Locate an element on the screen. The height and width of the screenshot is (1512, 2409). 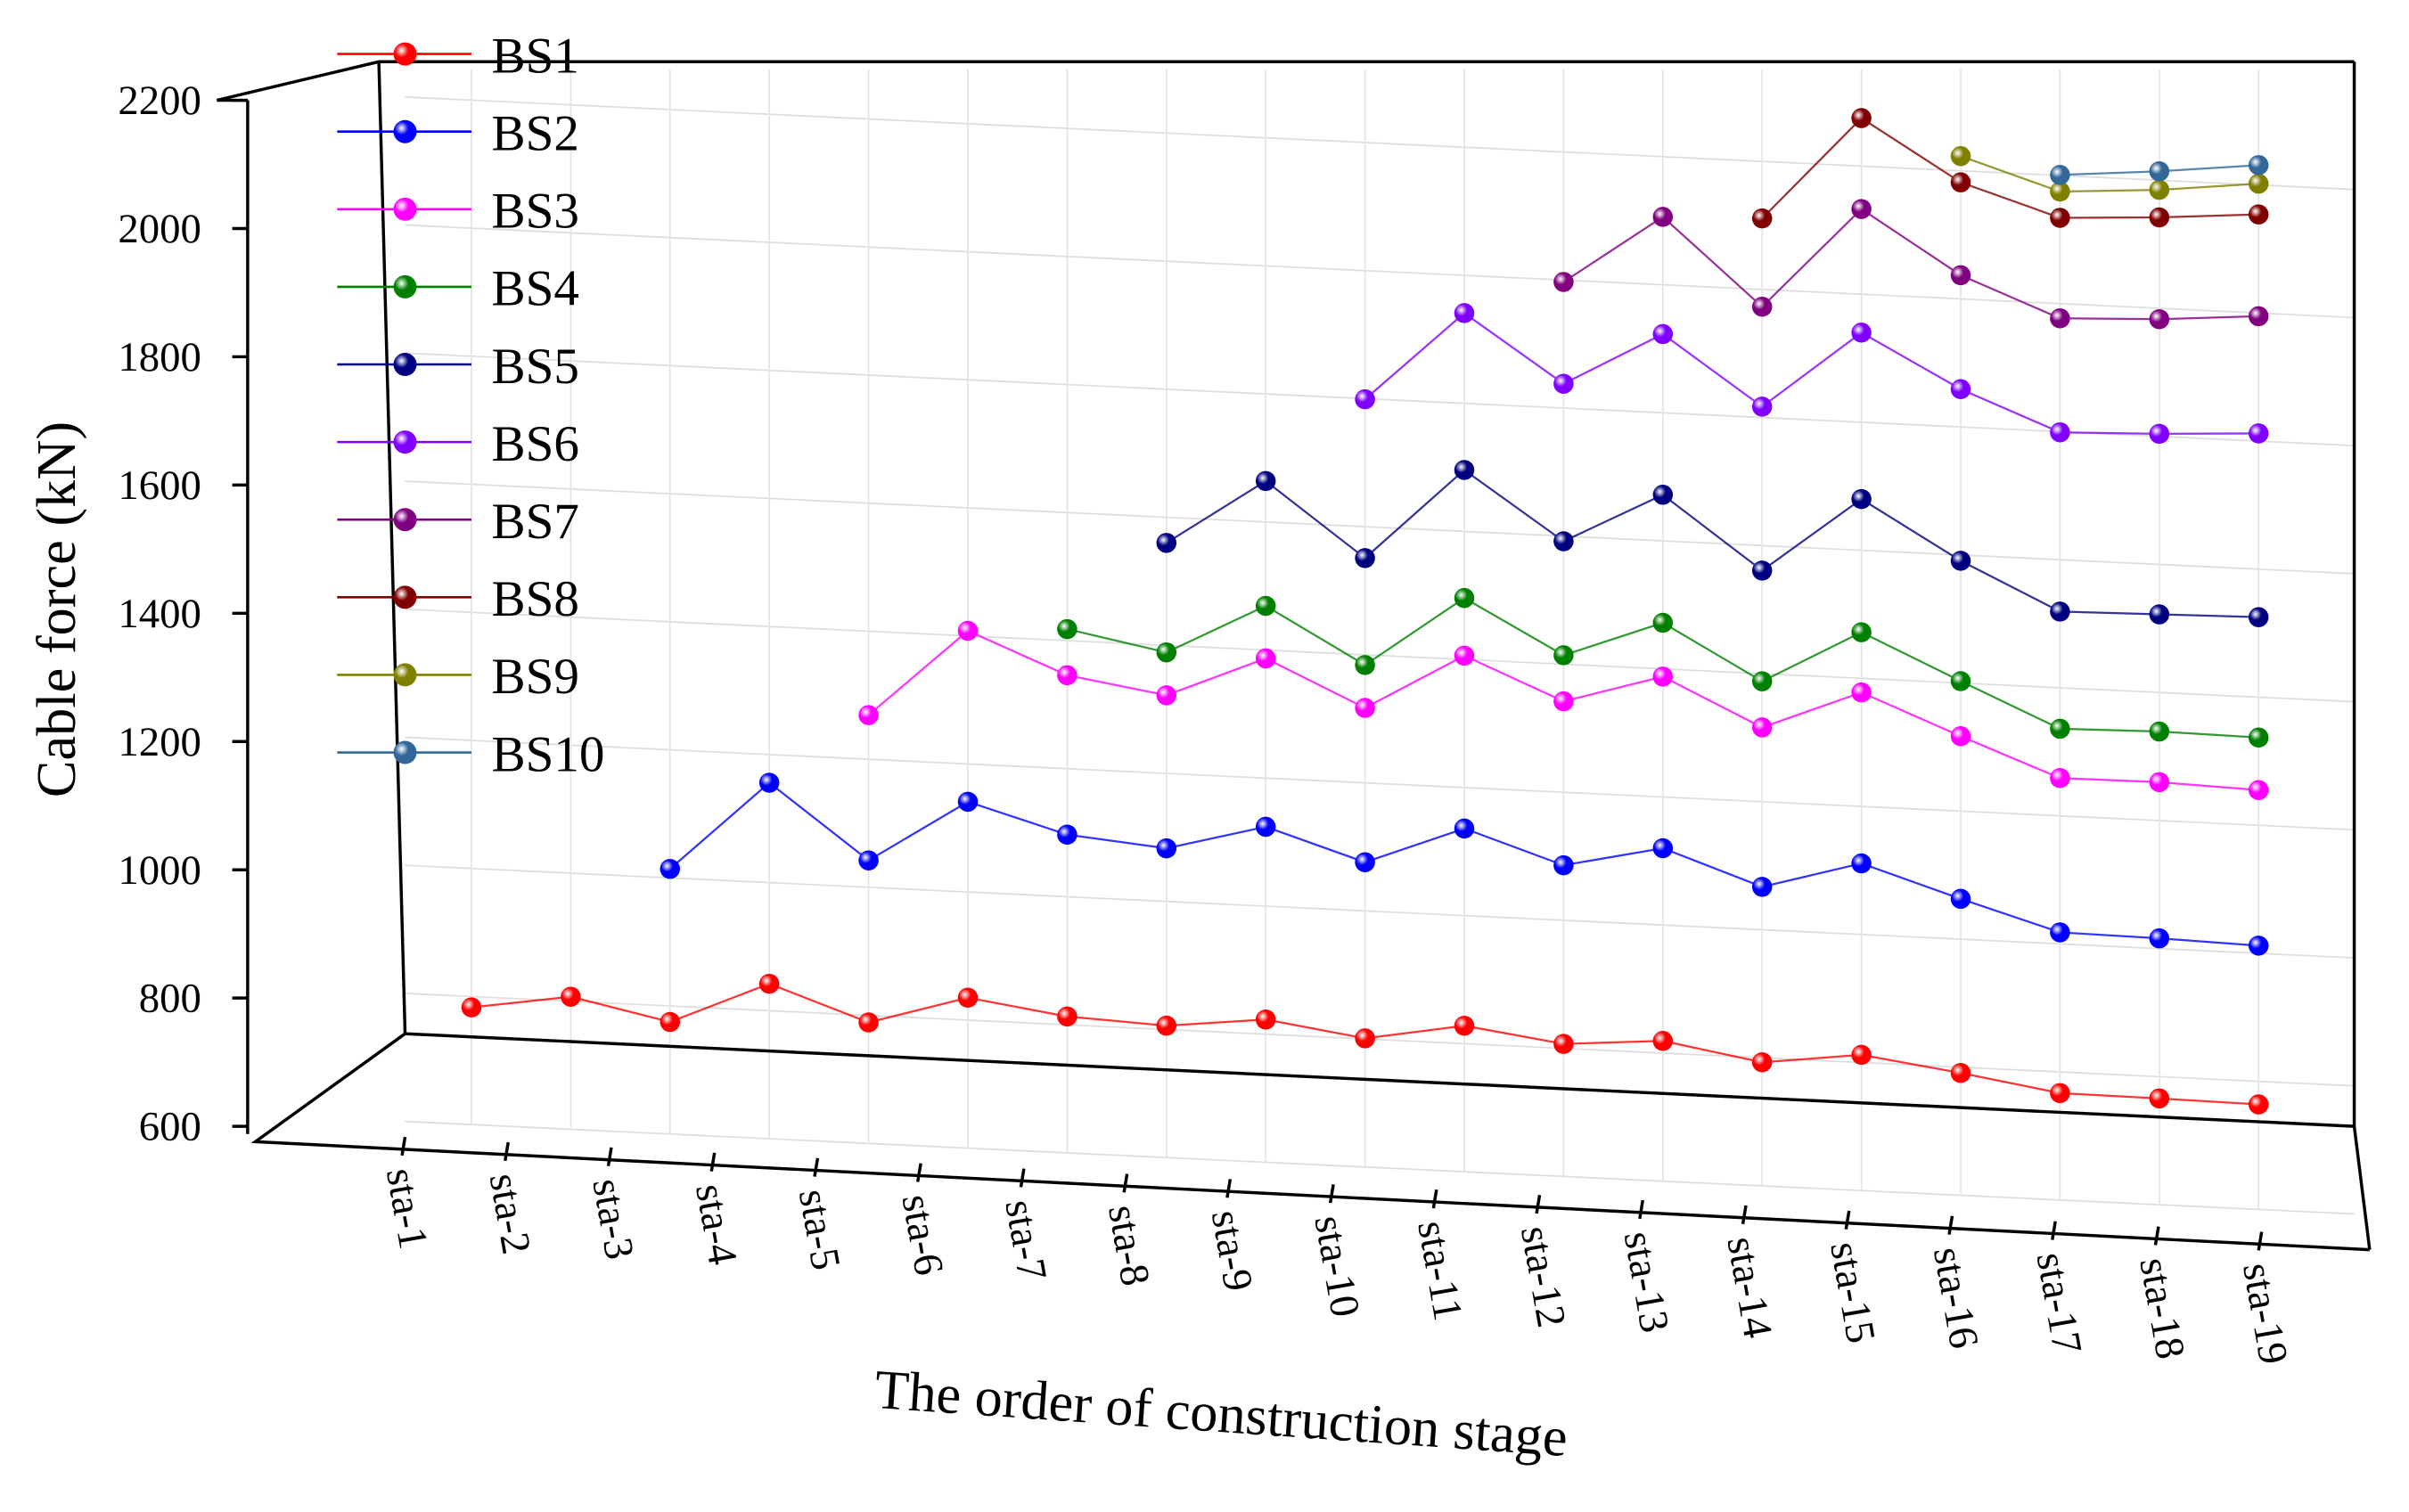
legend-label: BS8 is located at coordinates (534, 599).